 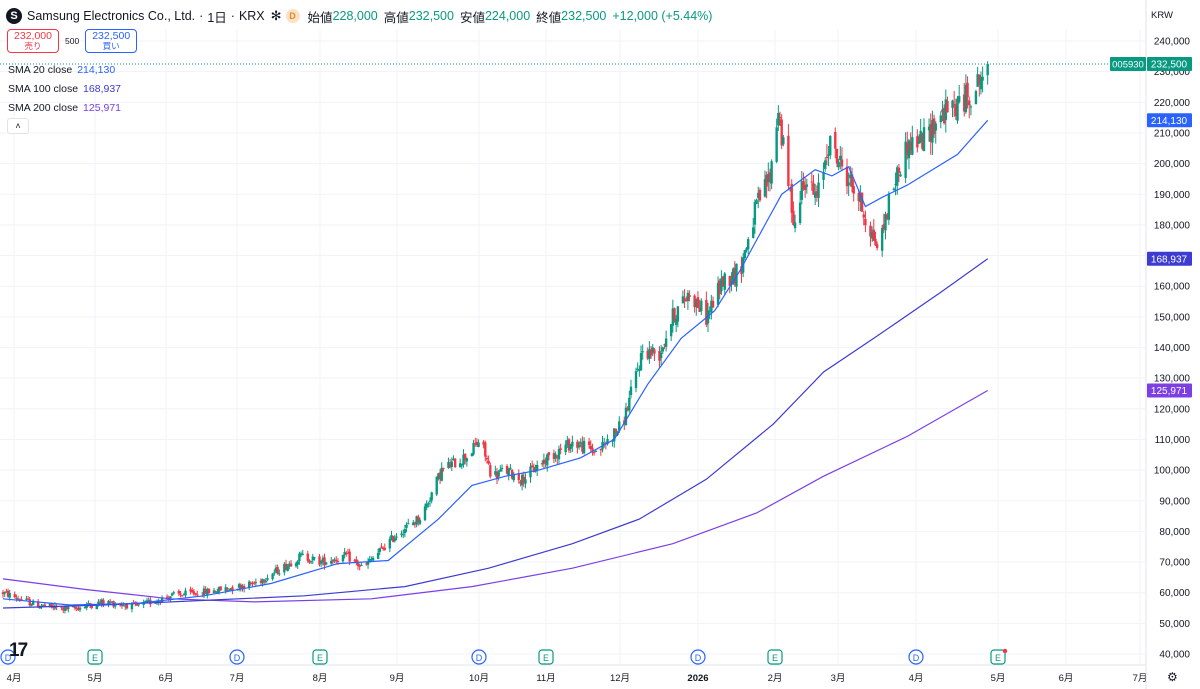 What do you see at coordinates (111, 16) in the screenshot?
I see `symbol-name: Samsung Electronics Co., Ltd.` at bounding box center [111, 16].